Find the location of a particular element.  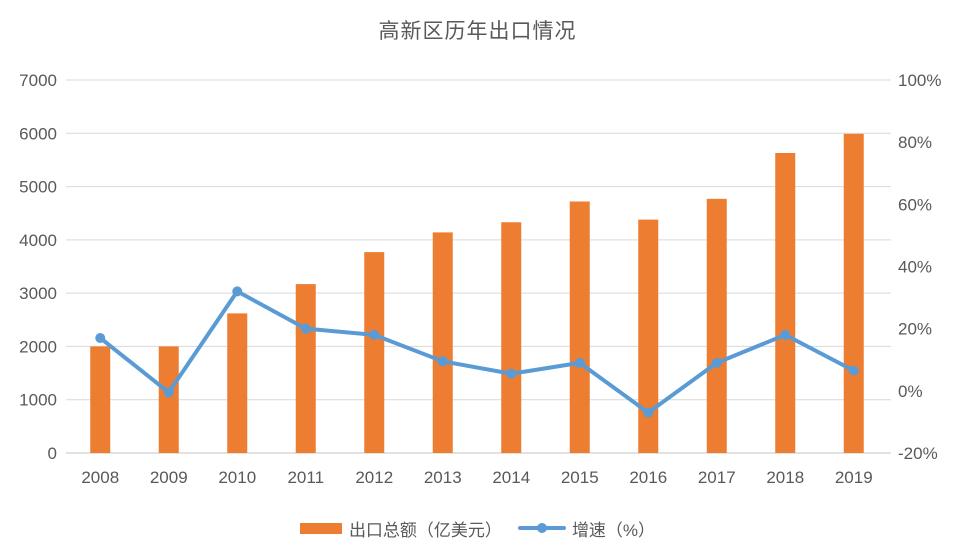

growth-marker-2008 is located at coordinates (100, 337).